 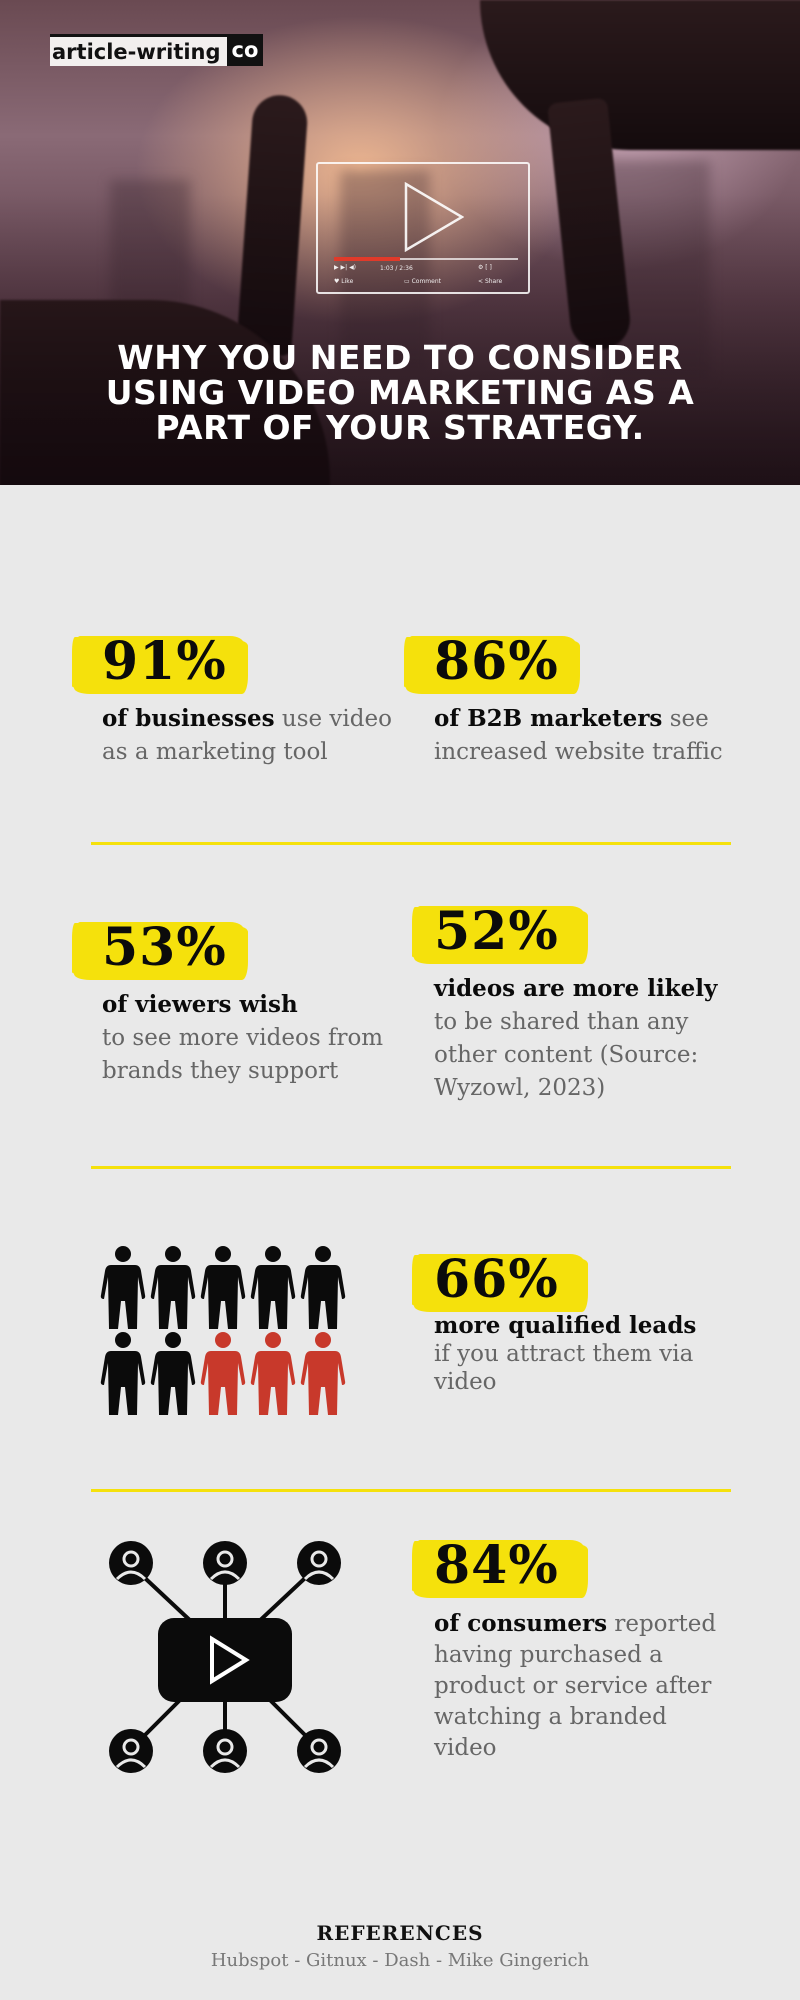 I want to click on like-label: ♥ Like, so click(x=344, y=281).